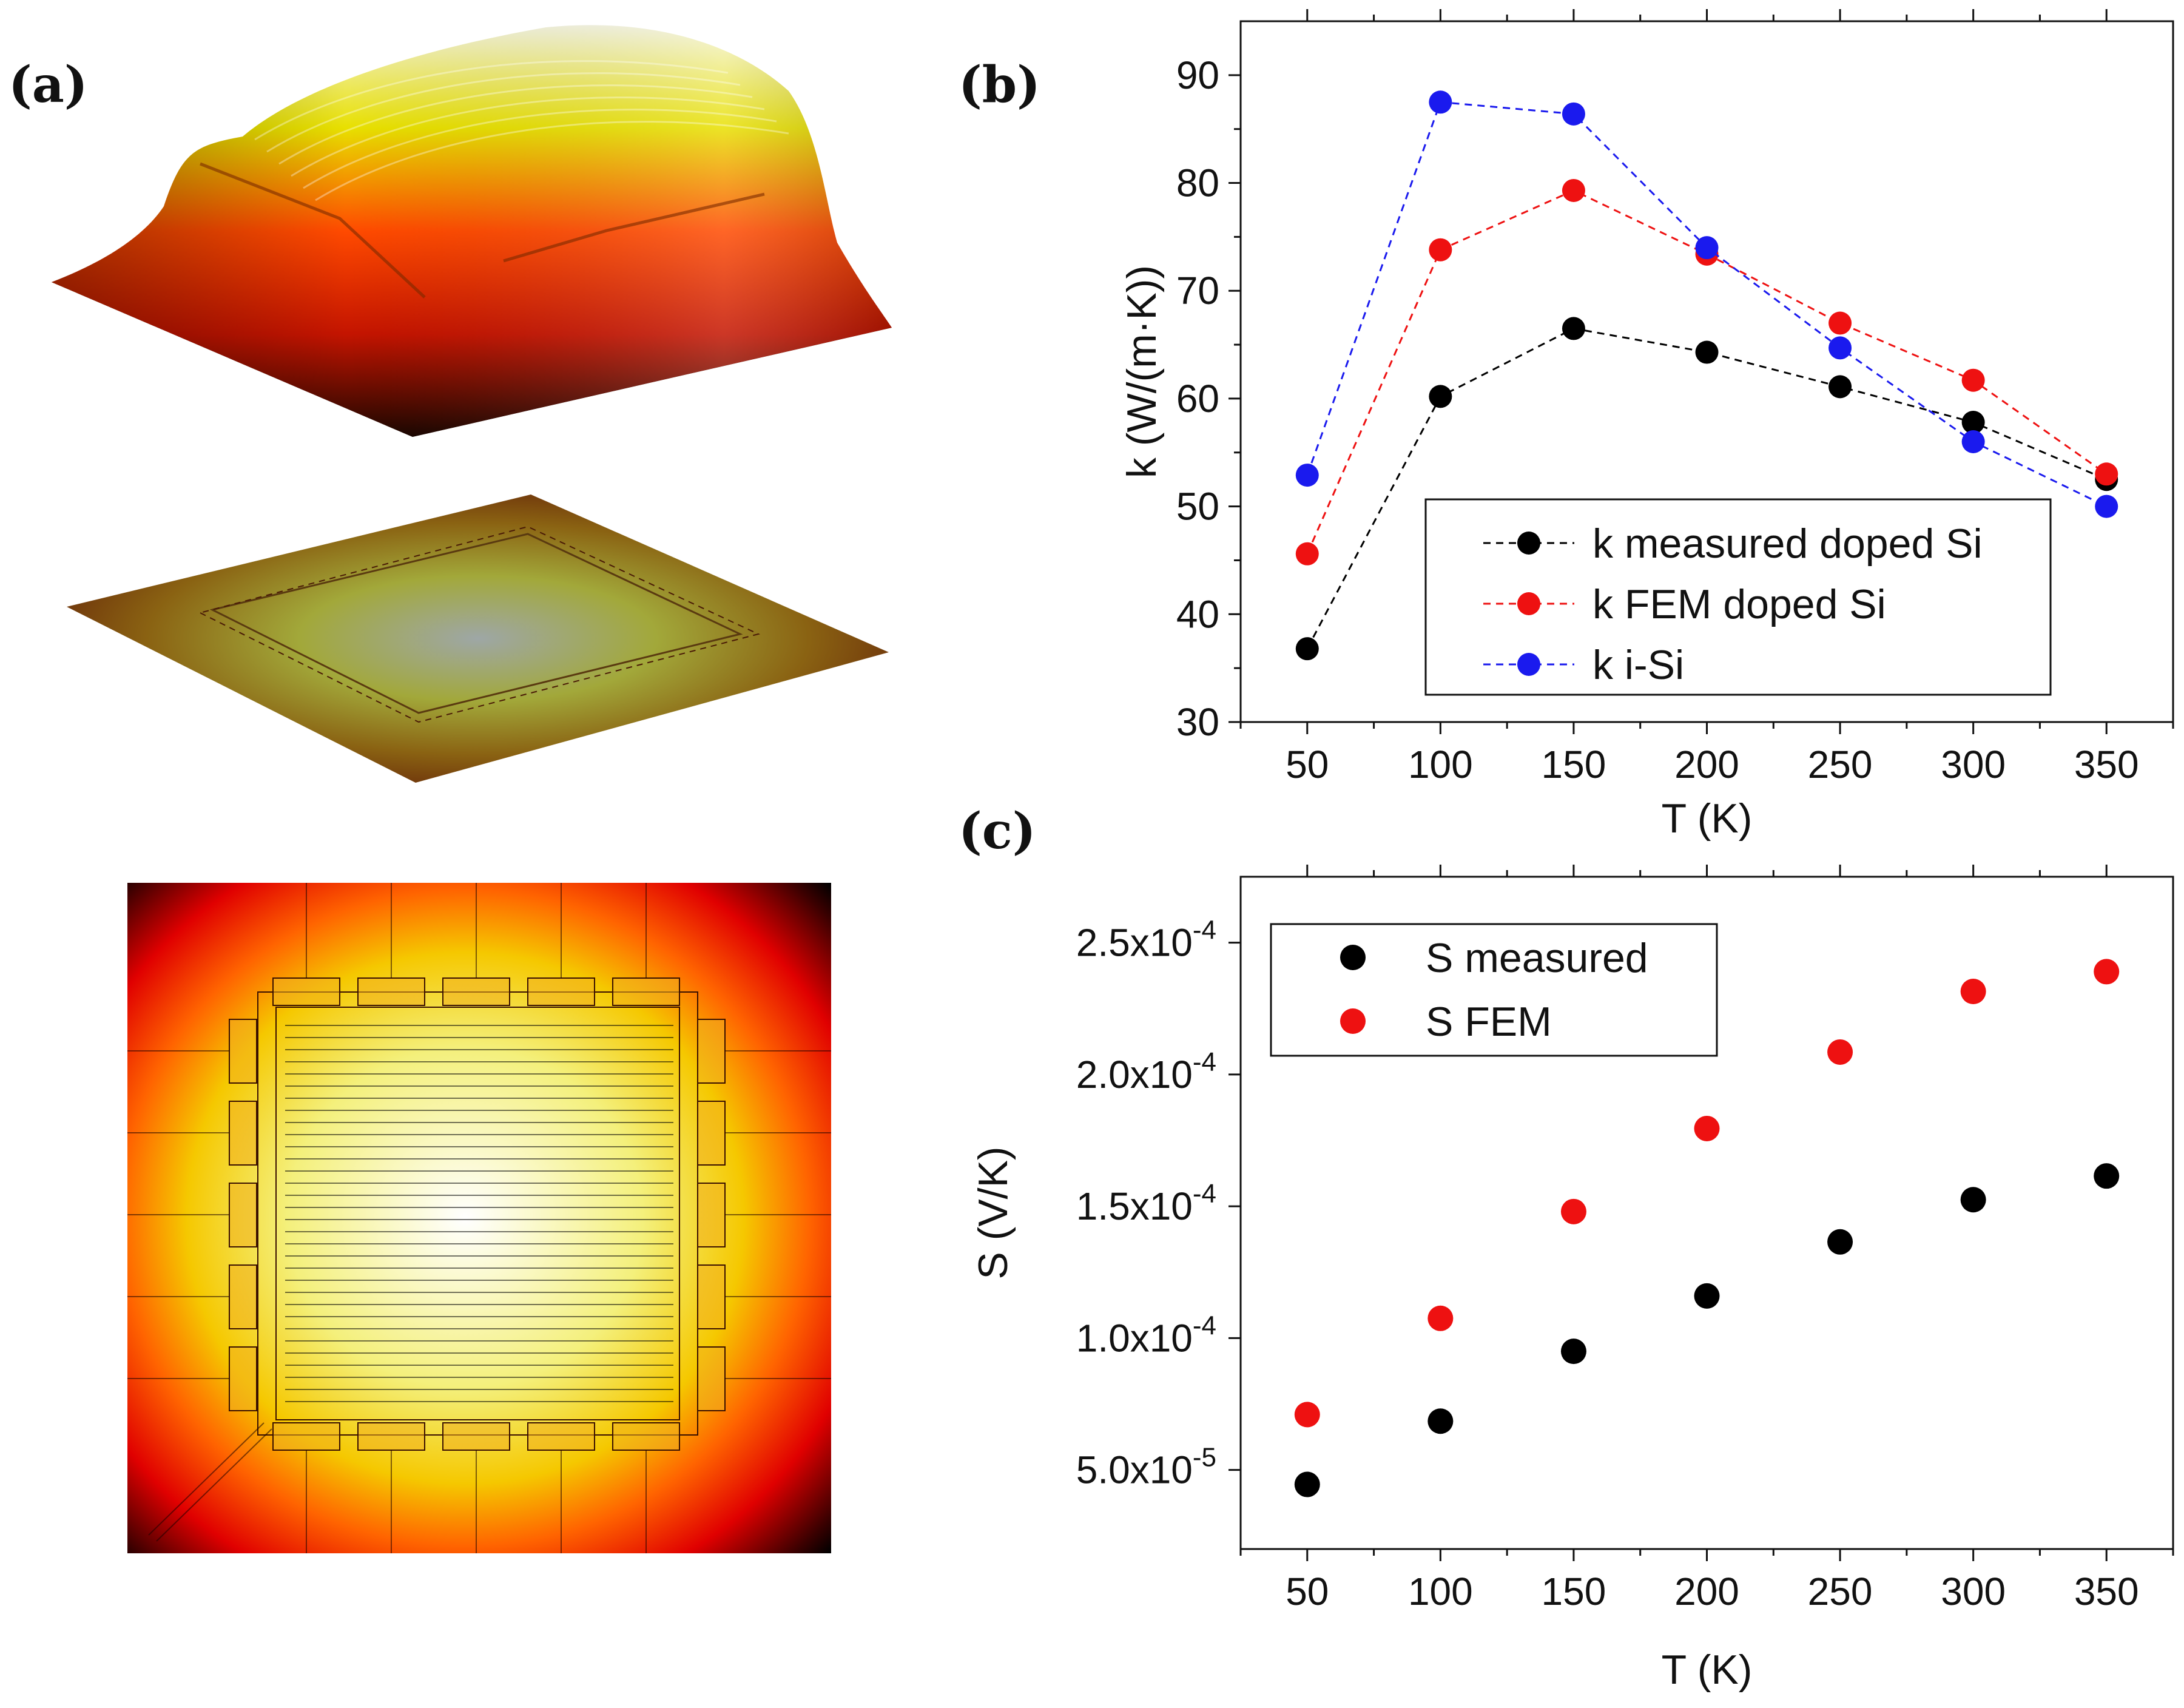 The image size is (2184, 1708). I want to click on legend-entry-2: S FEM, so click(1489, 1022).